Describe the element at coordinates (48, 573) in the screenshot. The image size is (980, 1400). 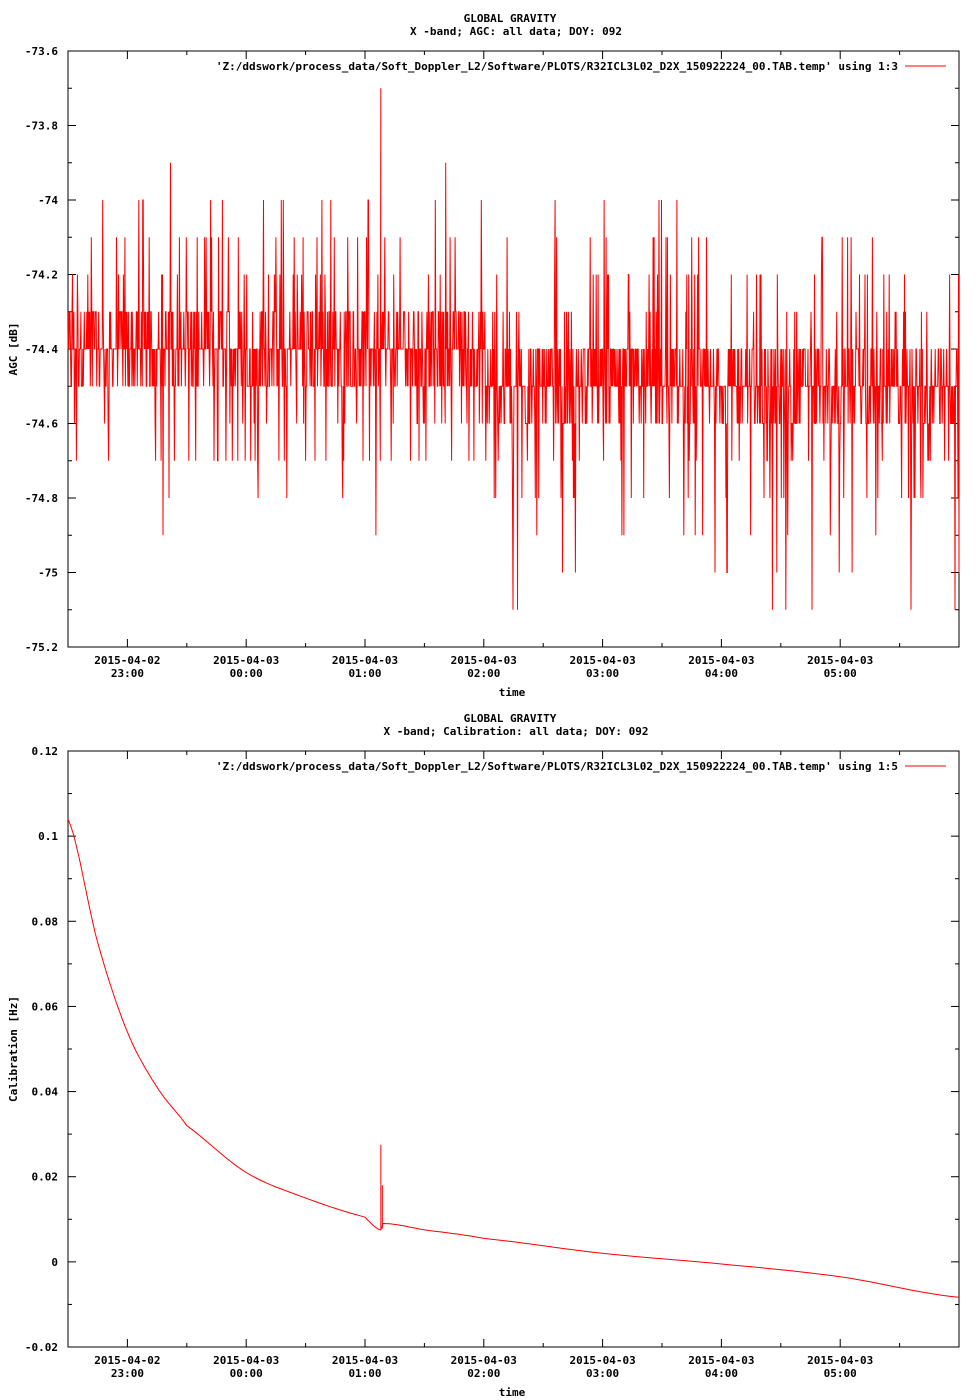
I see `y-tick-label: -75` at that location.